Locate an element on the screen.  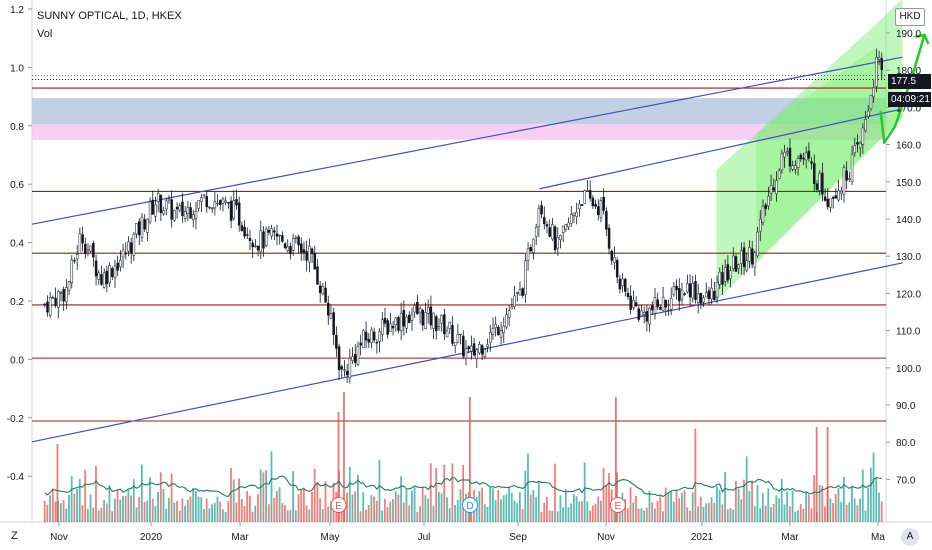
right-tick-label: 90.0 is located at coordinates (906, 406).